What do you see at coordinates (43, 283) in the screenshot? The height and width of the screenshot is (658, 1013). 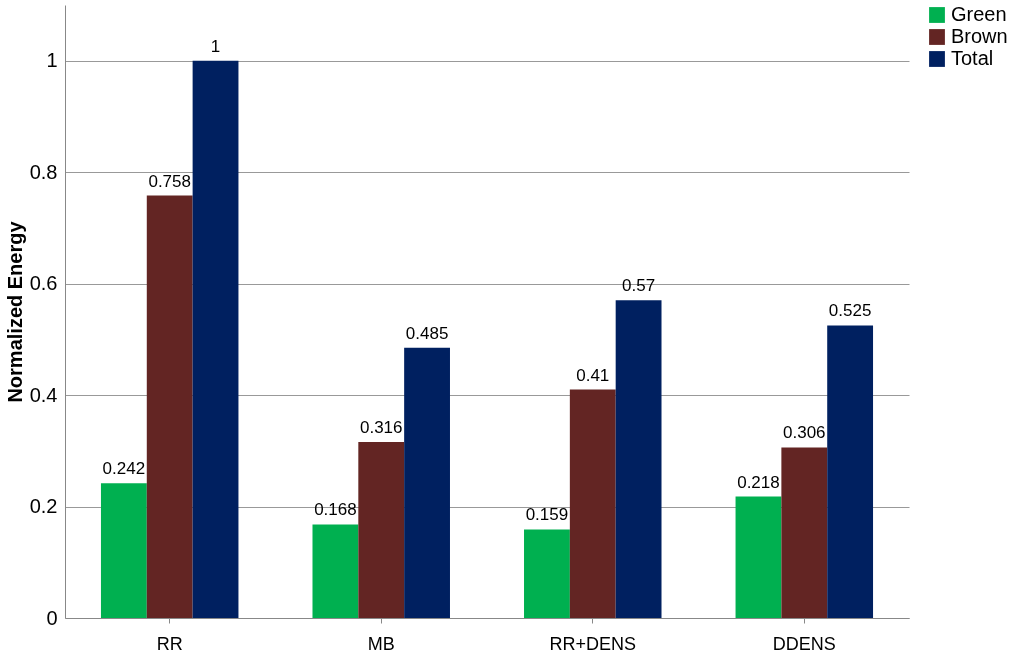 I see `y-tick-label: 0.6` at bounding box center [43, 283].